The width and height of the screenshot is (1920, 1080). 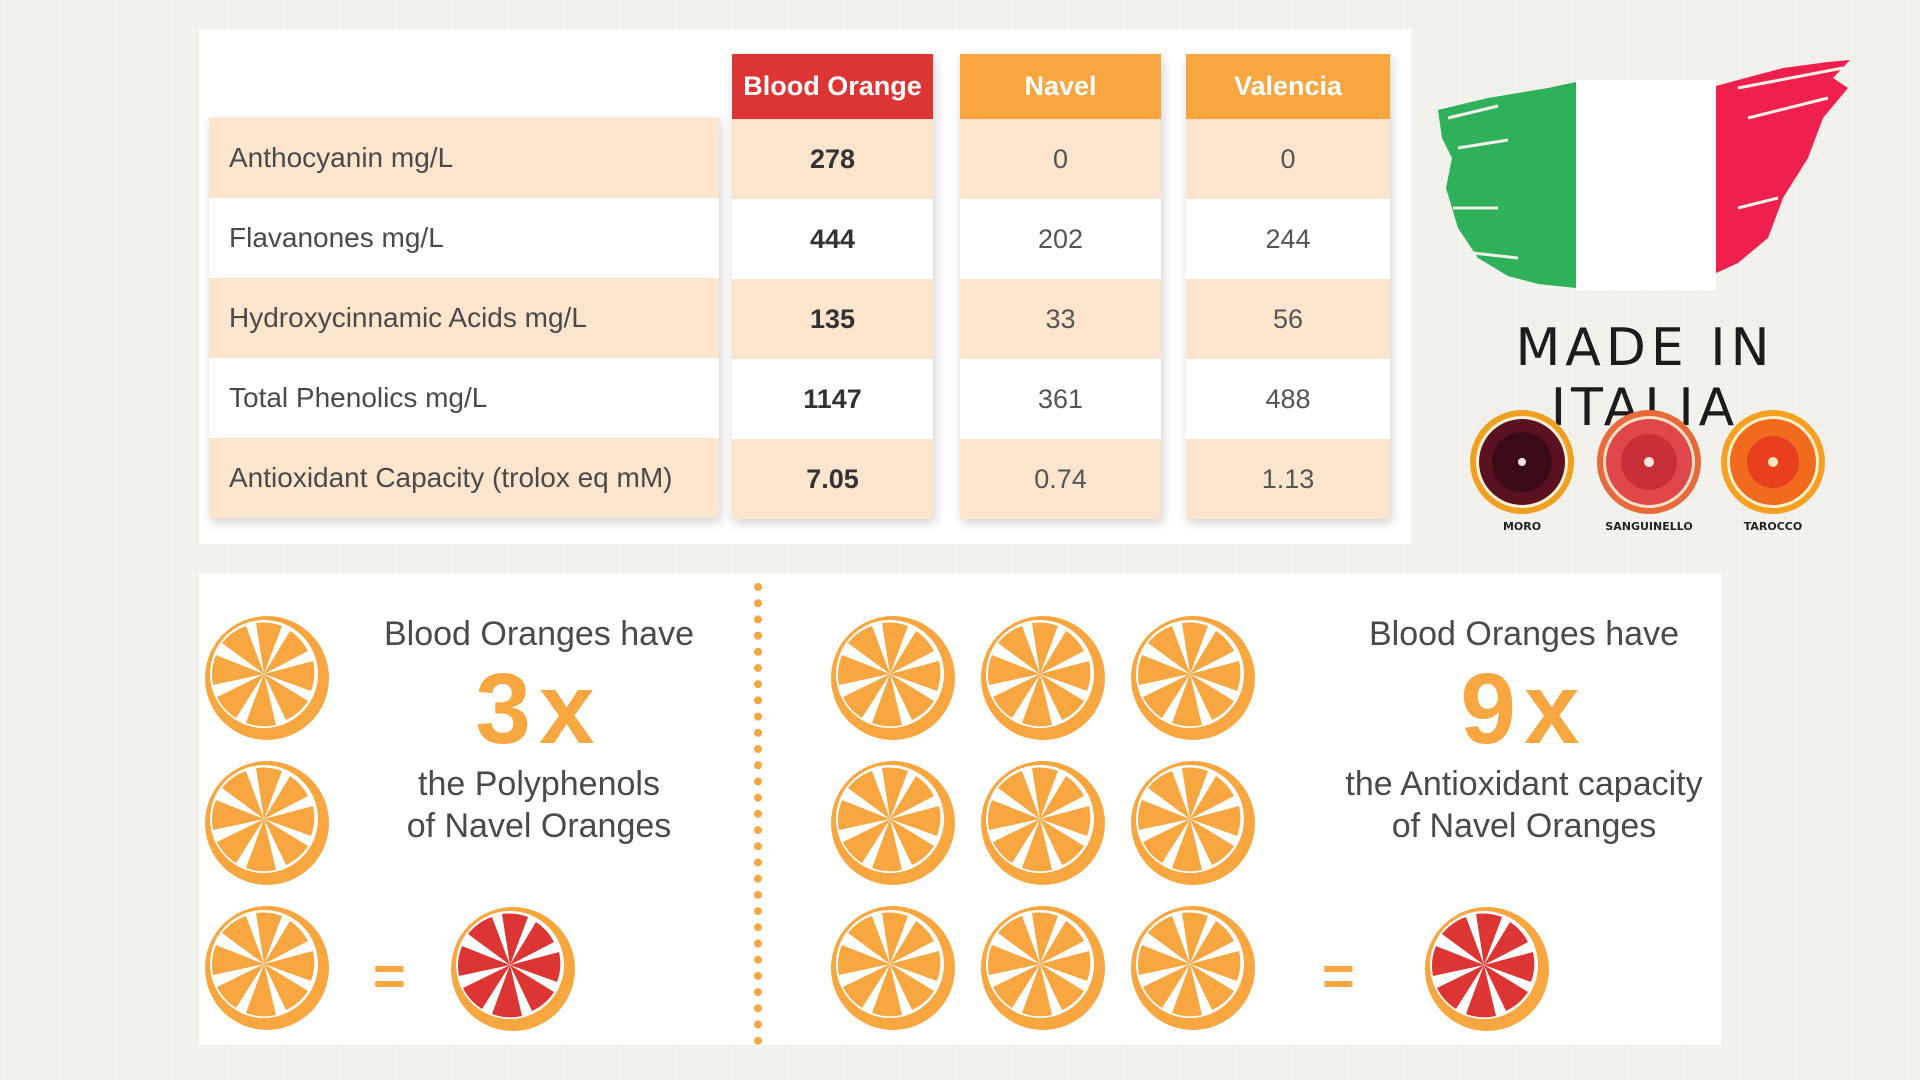 I want to click on row-label: Anthocyanin mg/L, so click(x=464, y=158).